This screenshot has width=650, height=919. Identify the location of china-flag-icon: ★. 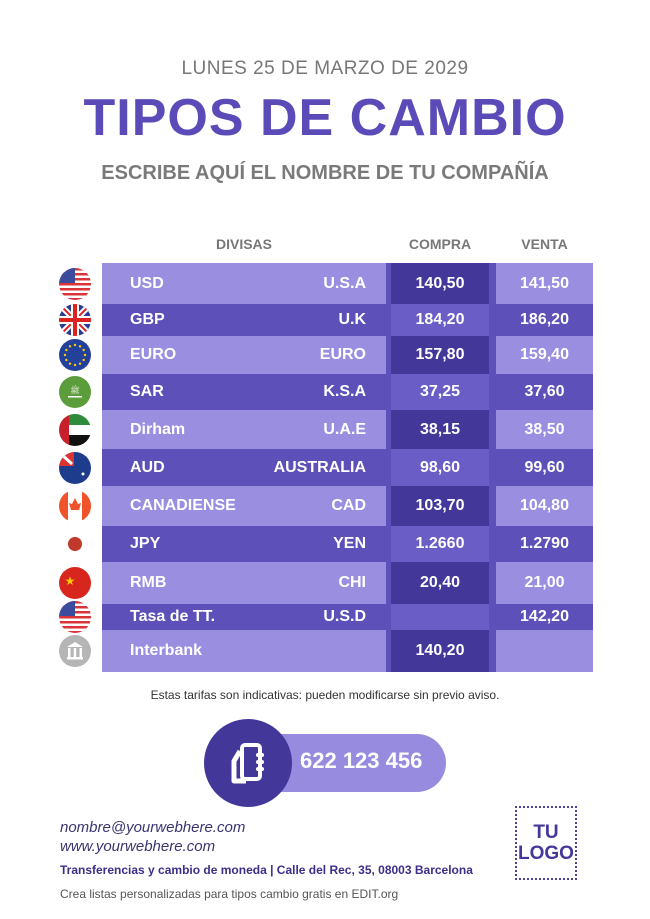
(75, 583).